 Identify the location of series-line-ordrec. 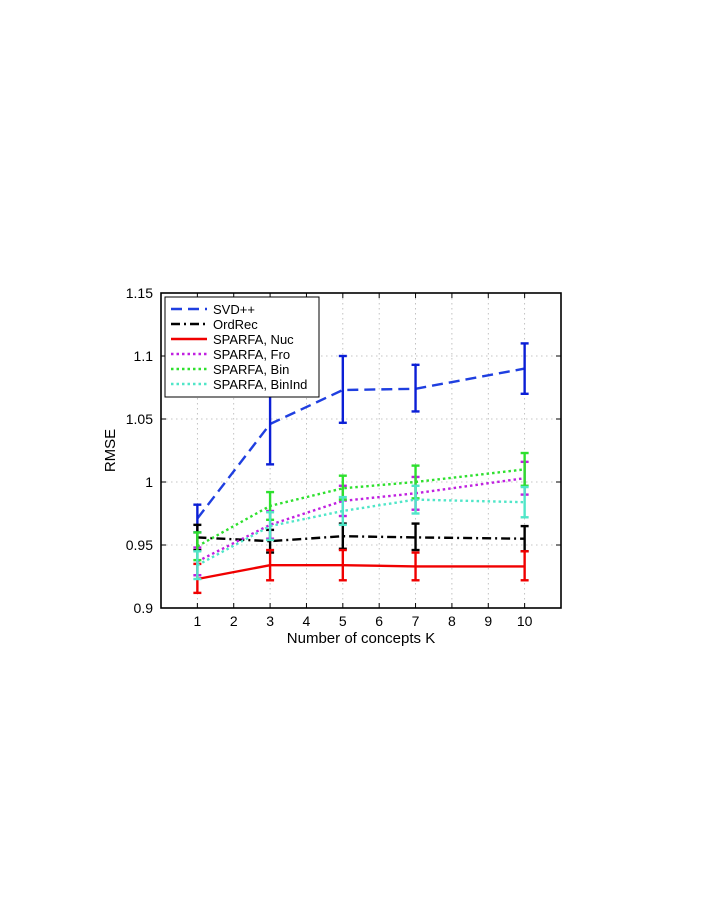
(361, 539).